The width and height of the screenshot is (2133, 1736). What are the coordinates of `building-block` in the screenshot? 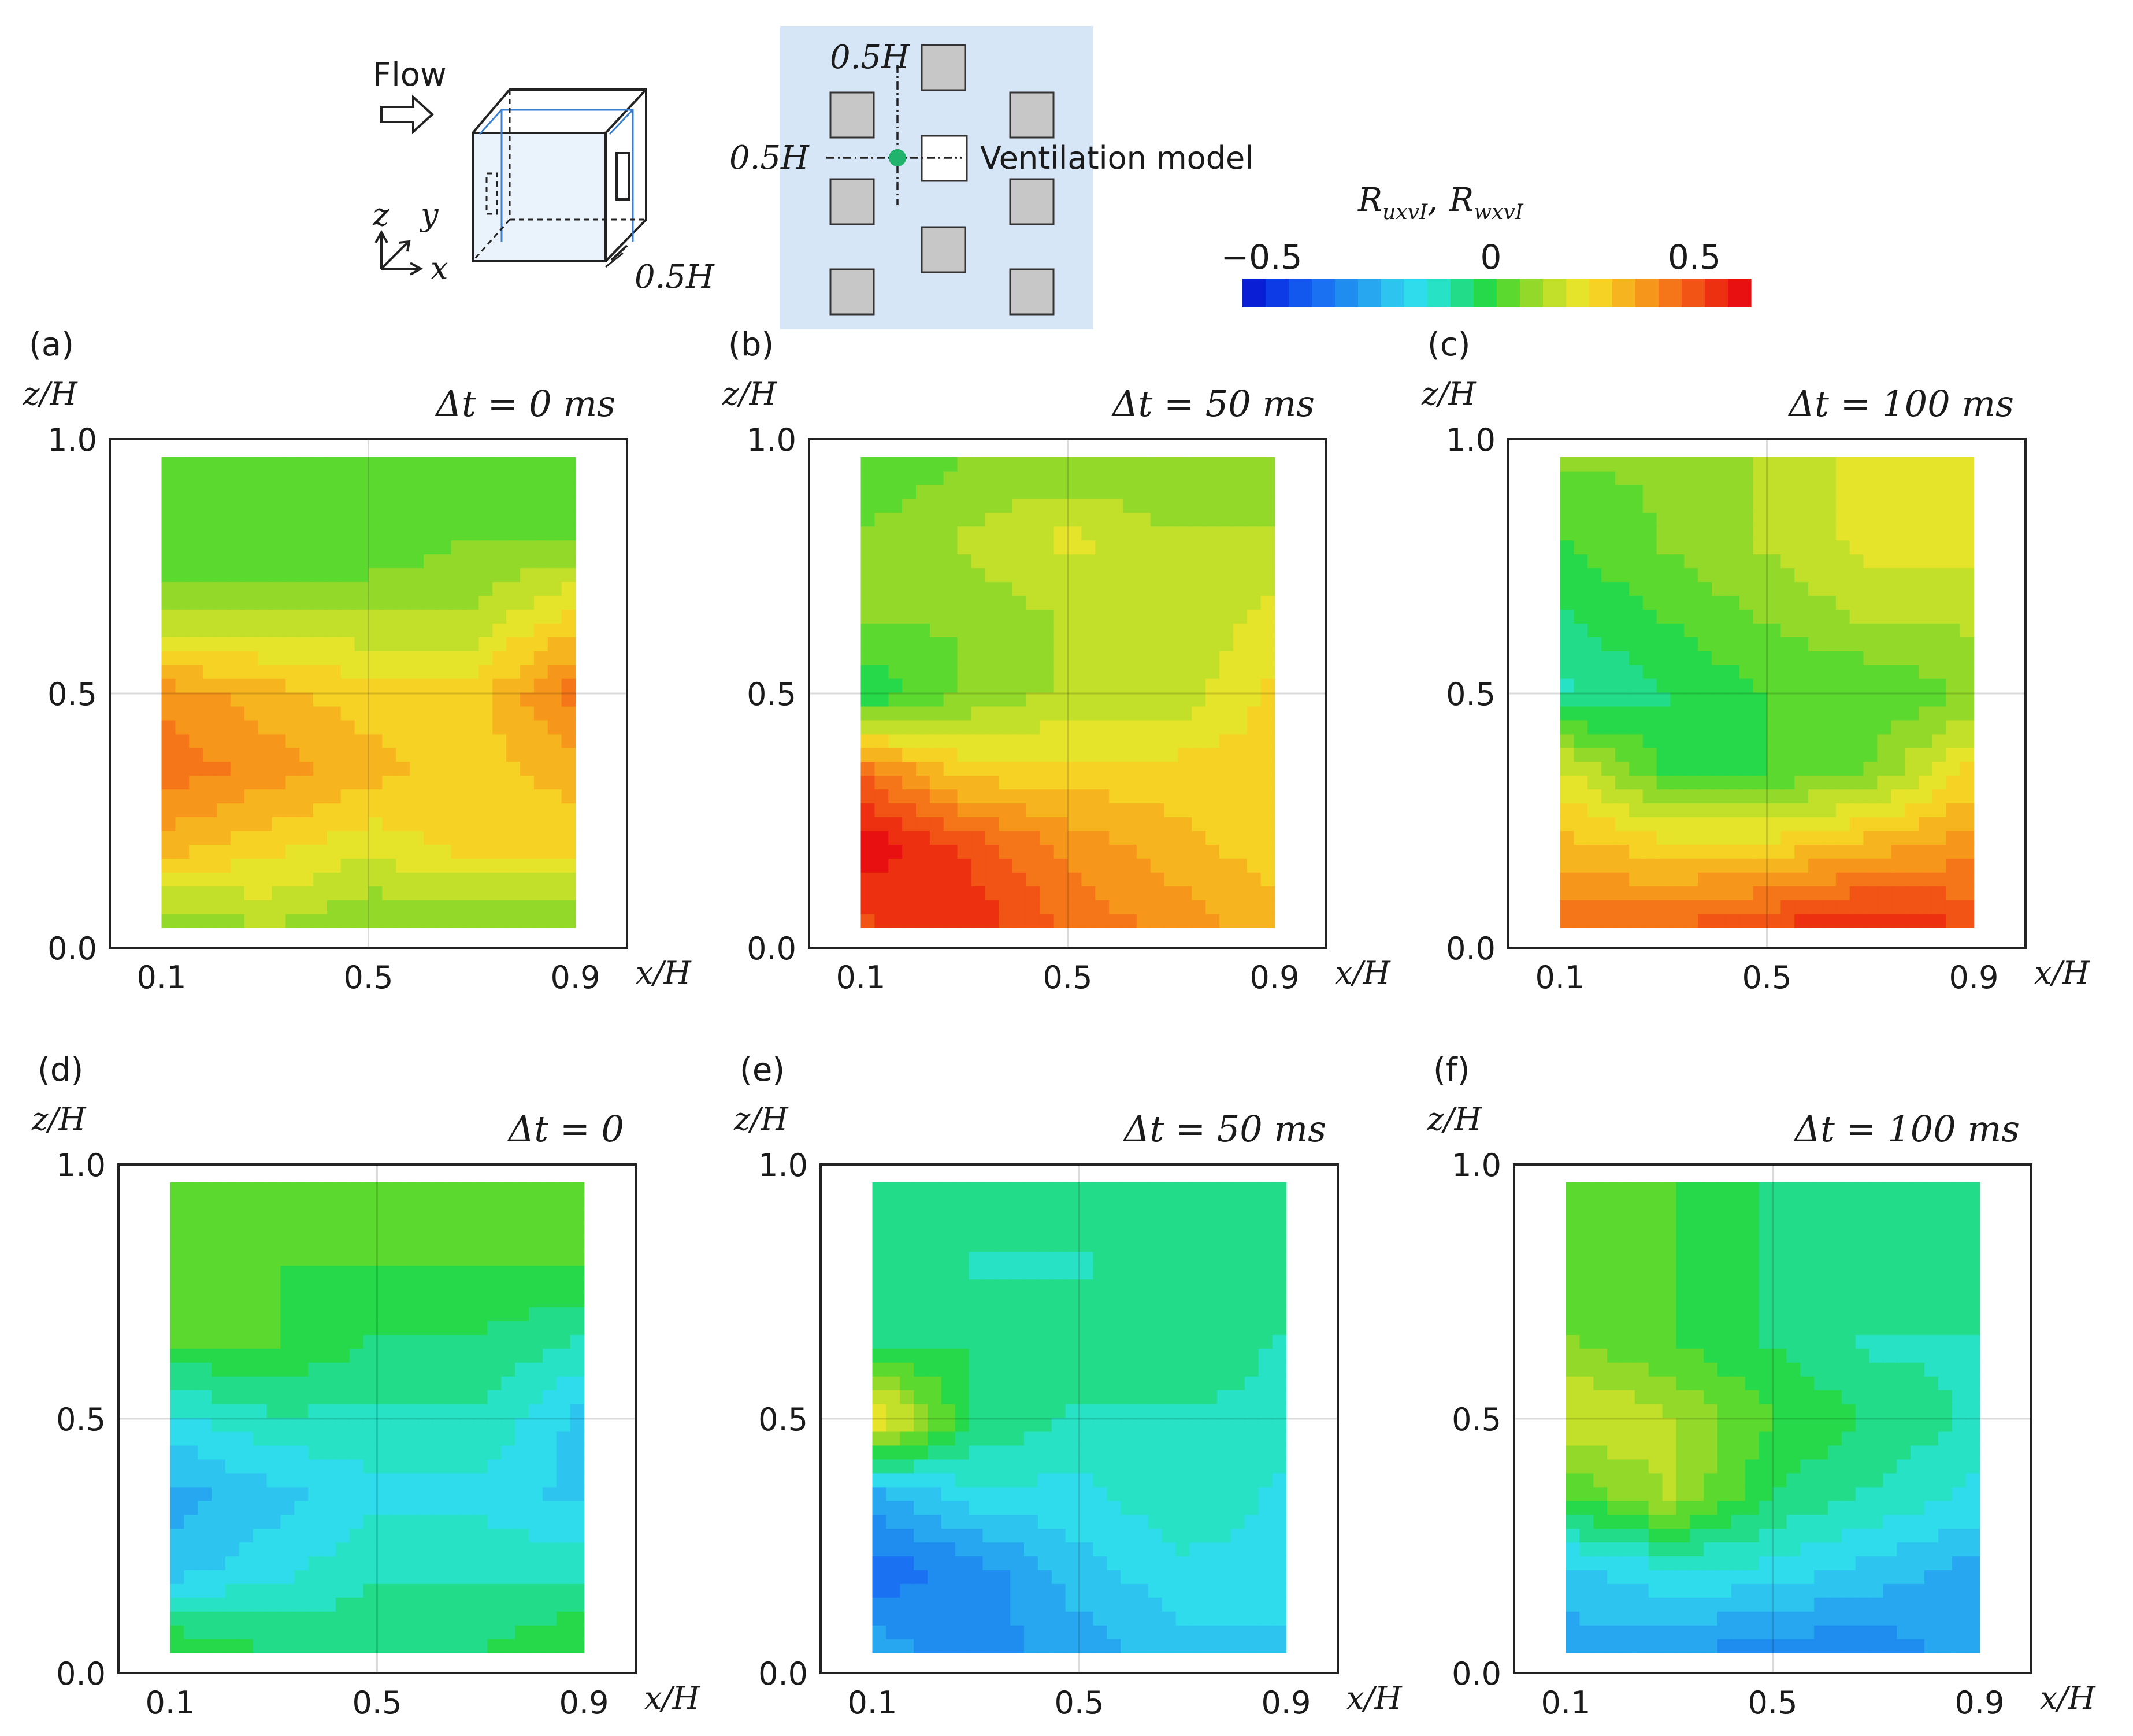 It's located at (852, 291).